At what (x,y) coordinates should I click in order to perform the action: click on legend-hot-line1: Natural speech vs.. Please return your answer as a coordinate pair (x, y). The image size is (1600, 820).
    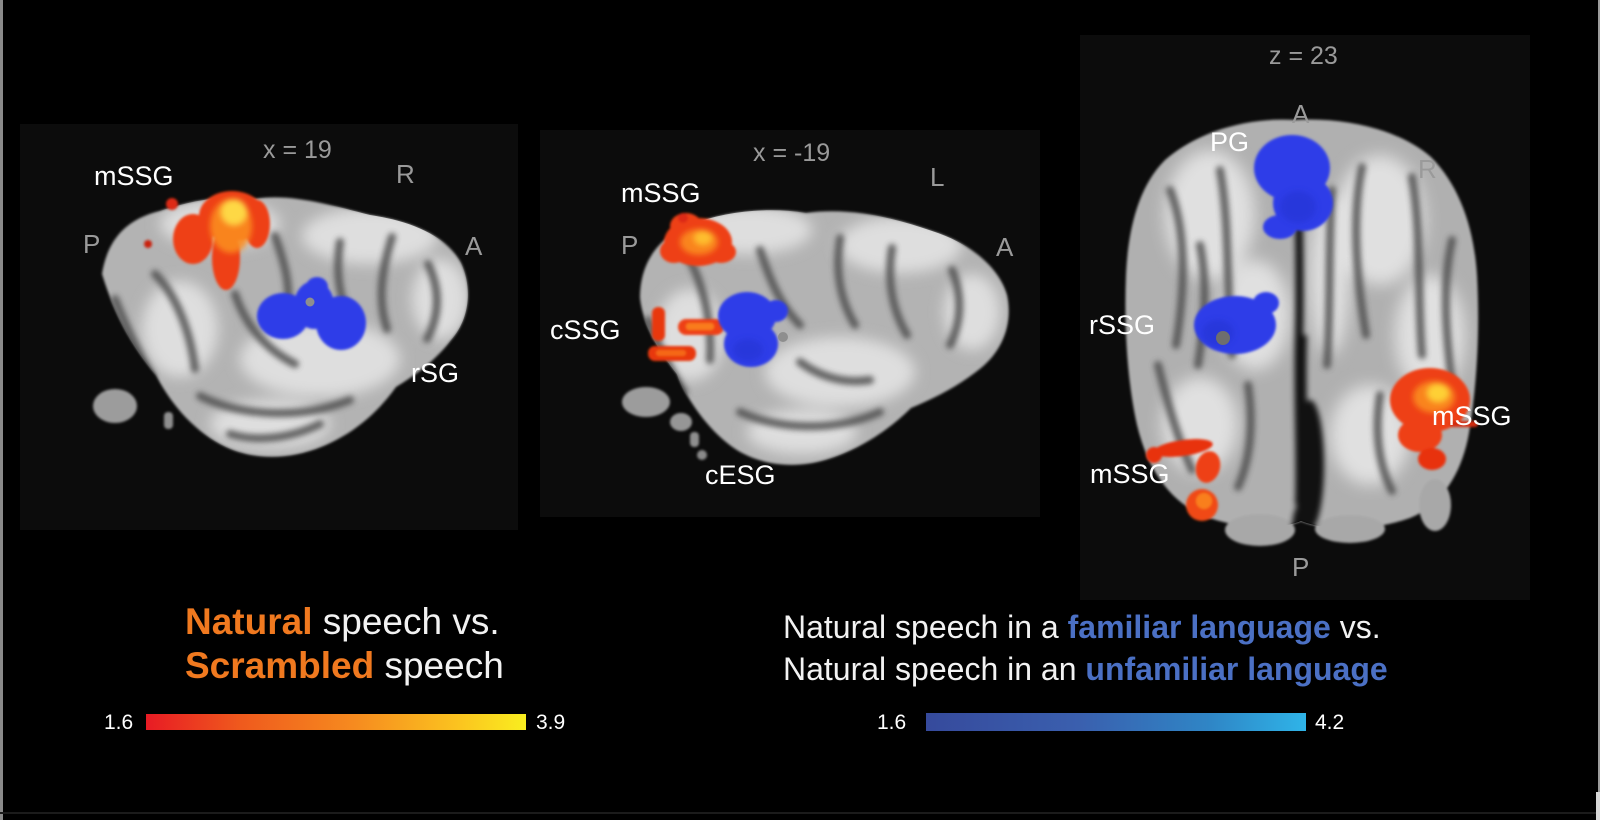
    Looking at the image, I should click on (344, 622).